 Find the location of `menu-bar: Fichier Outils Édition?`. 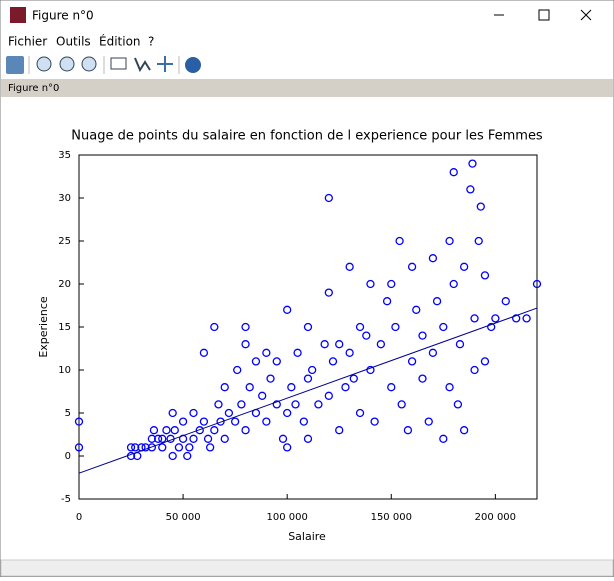

menu-bar: Fichier Outils Édition? is located at coordinates (81, 41).